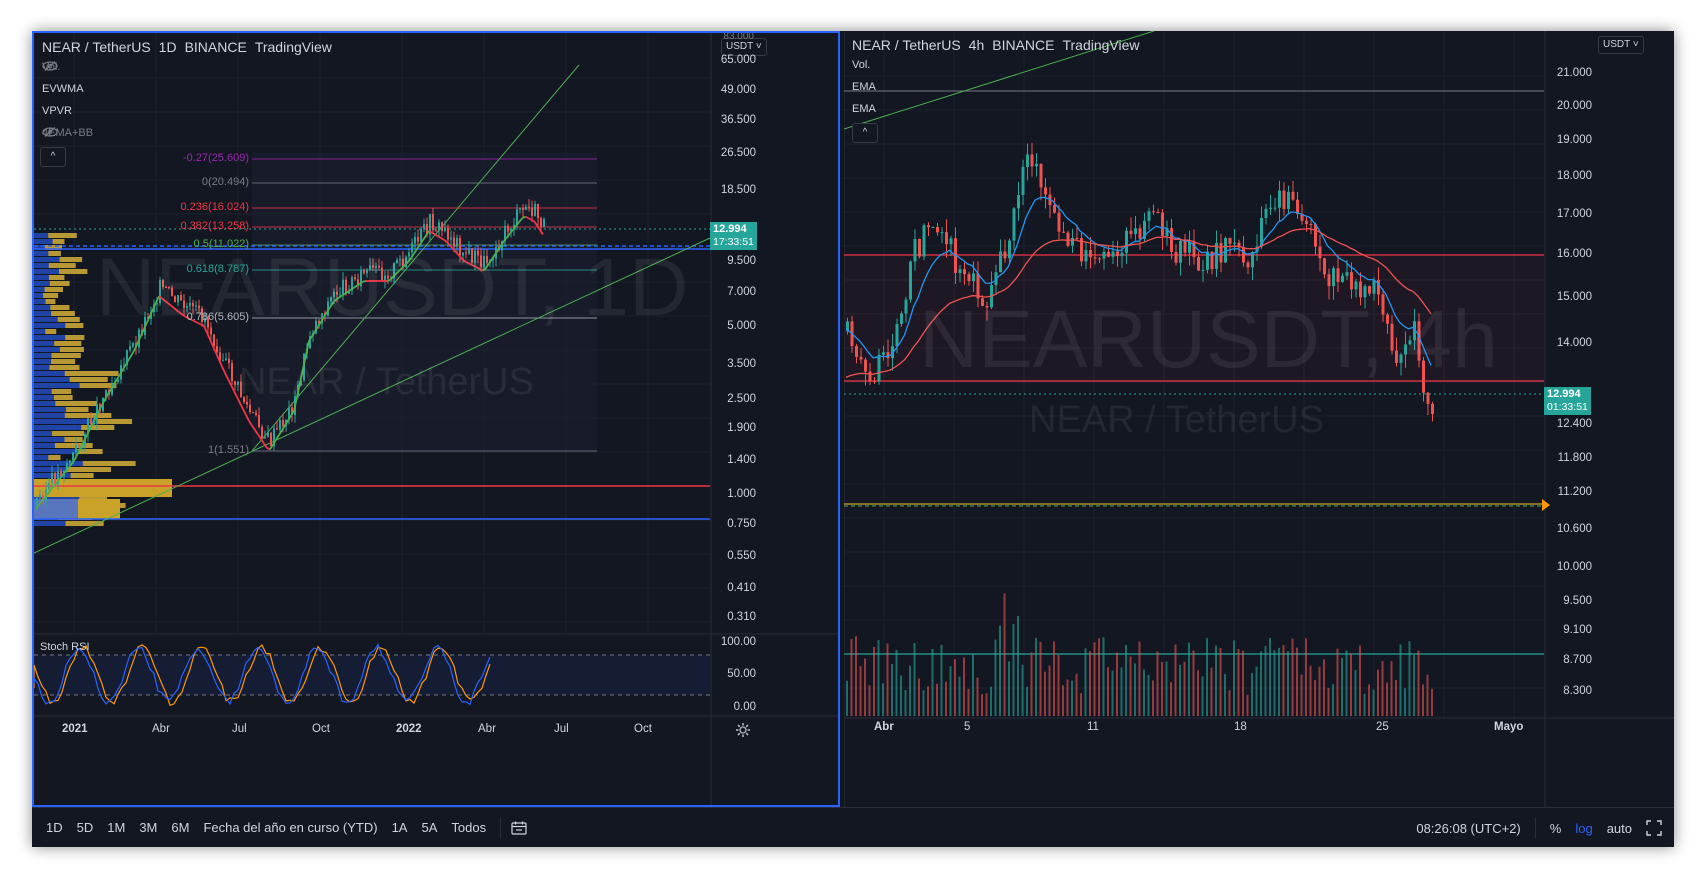 The width and height of the screenshot is (1706, 879). I want to click on stoch-rsi-label: Stoch RSI, so click(65, 647).